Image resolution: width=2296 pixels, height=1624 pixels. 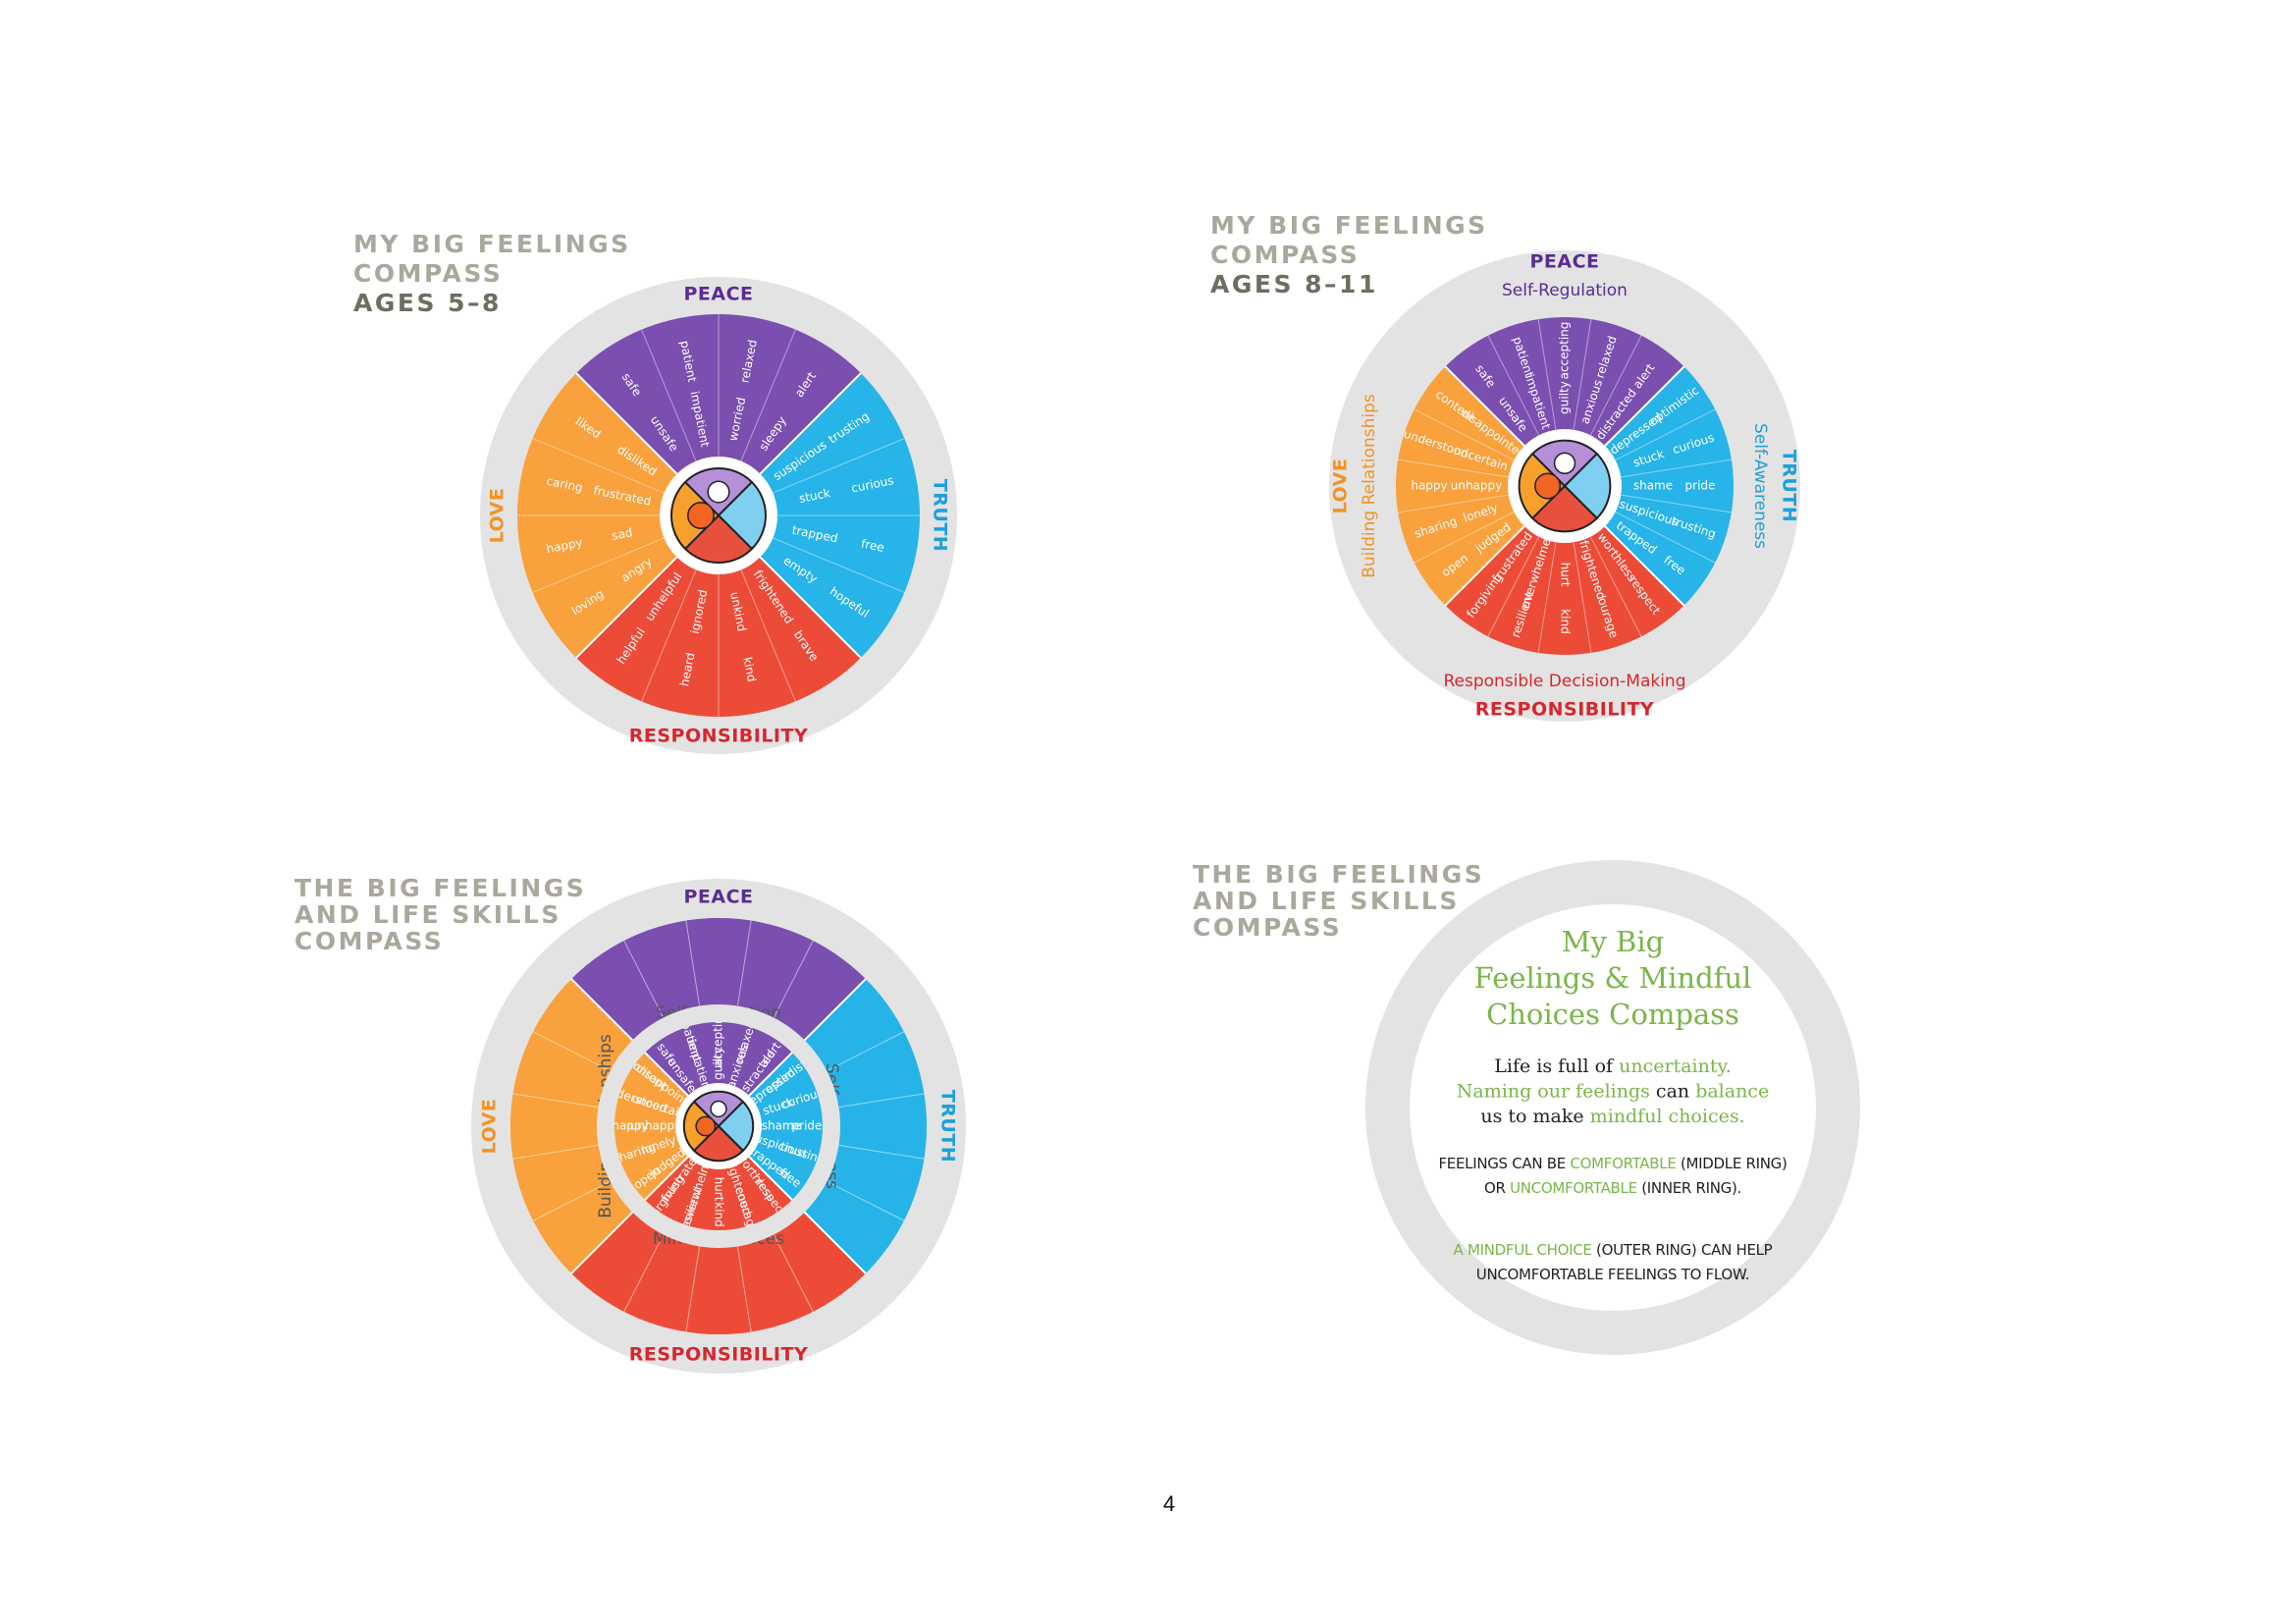 What do you see at coordinates (814, 496) in the screenshot?
I see `feeling-word: stuck` at bounding box center [814, 496].